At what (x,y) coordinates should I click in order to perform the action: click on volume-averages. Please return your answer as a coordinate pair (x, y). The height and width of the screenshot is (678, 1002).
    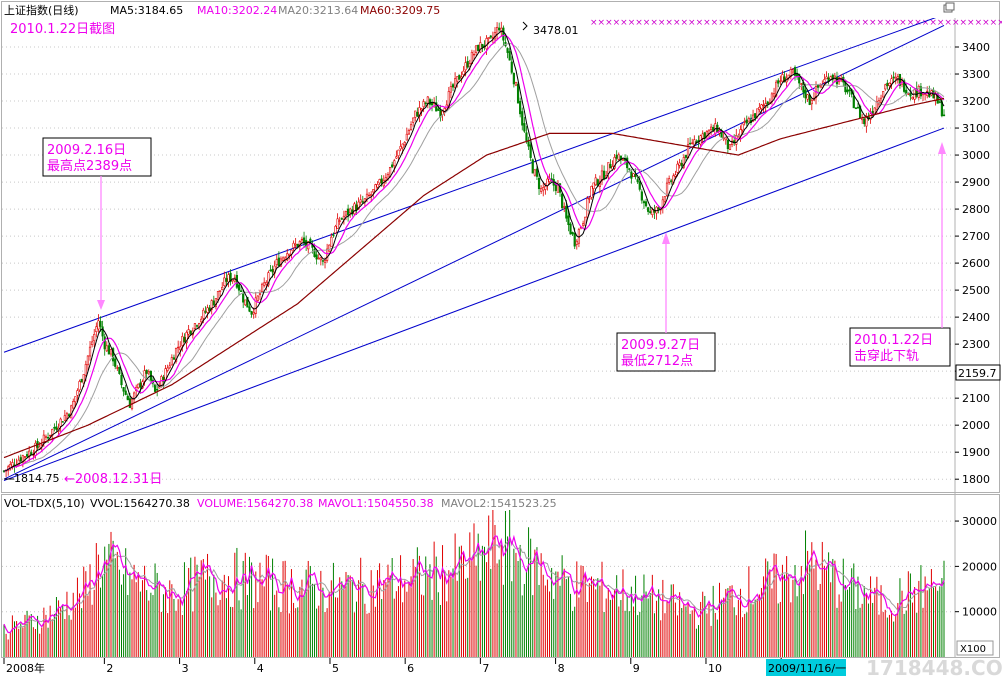
    Looking at the image, I should click on (474, 584).